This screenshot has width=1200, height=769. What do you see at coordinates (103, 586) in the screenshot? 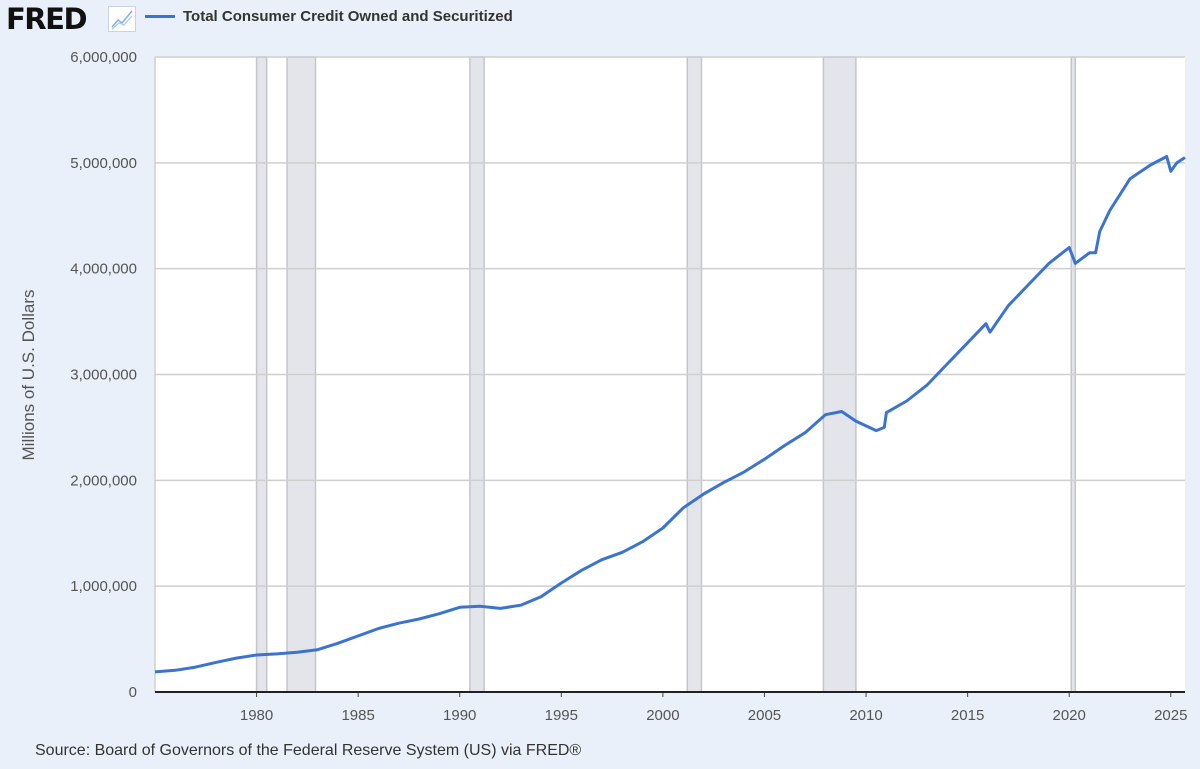
I see `y-tick-label: 1,000,000` at bounding box center [103, 586].